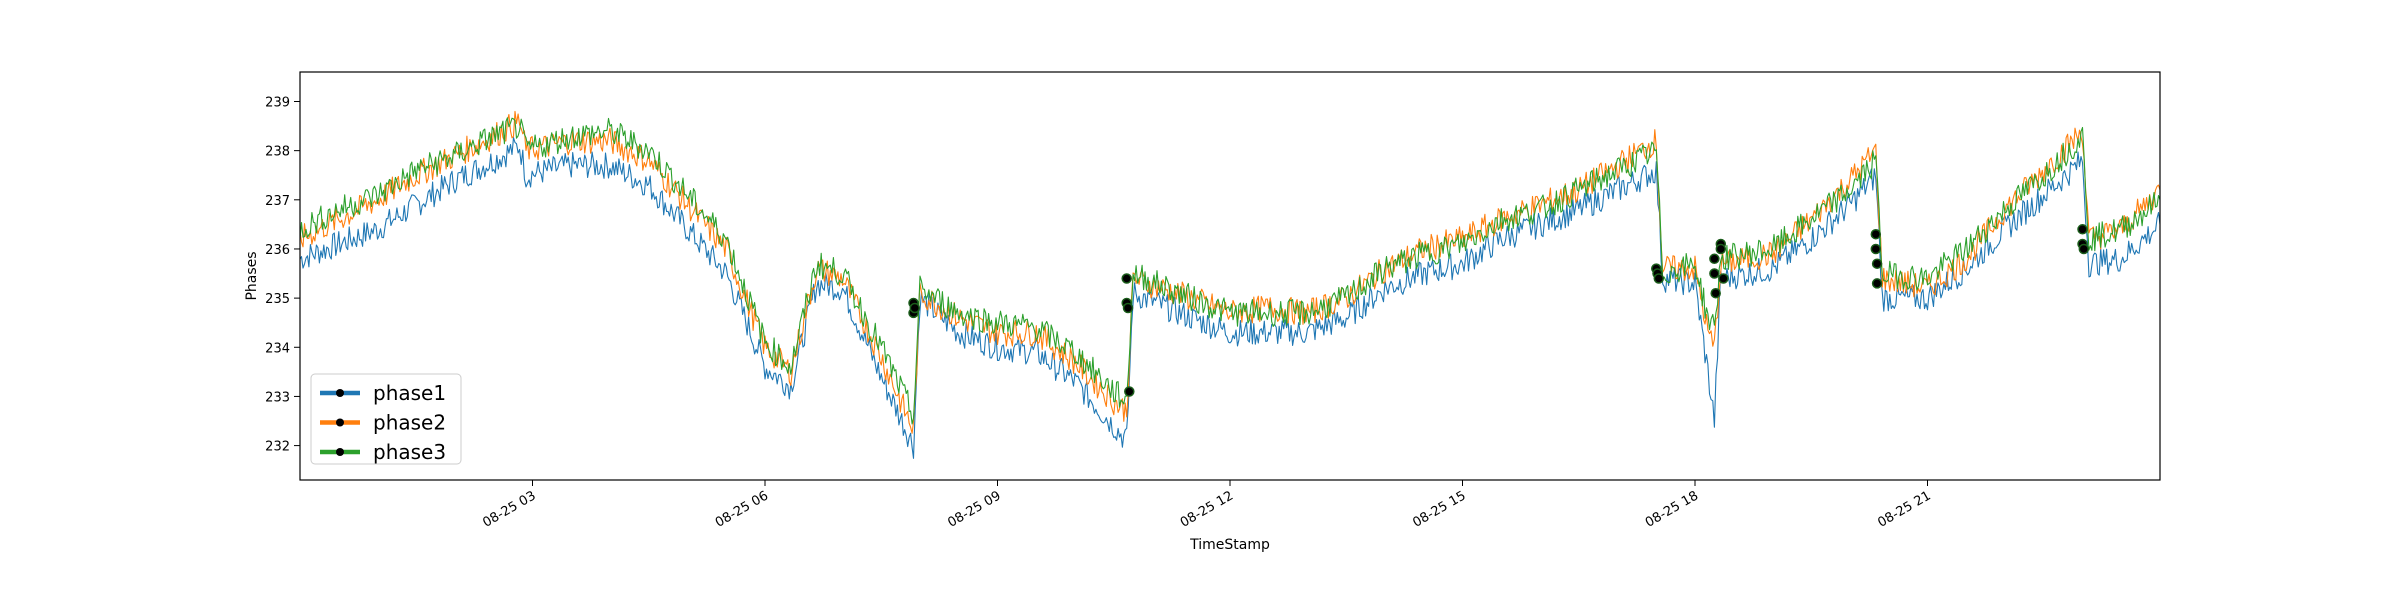  Describe the element at coordinates (277, 397) in the screenshot. I see `y-tick-label: 233` at that location.